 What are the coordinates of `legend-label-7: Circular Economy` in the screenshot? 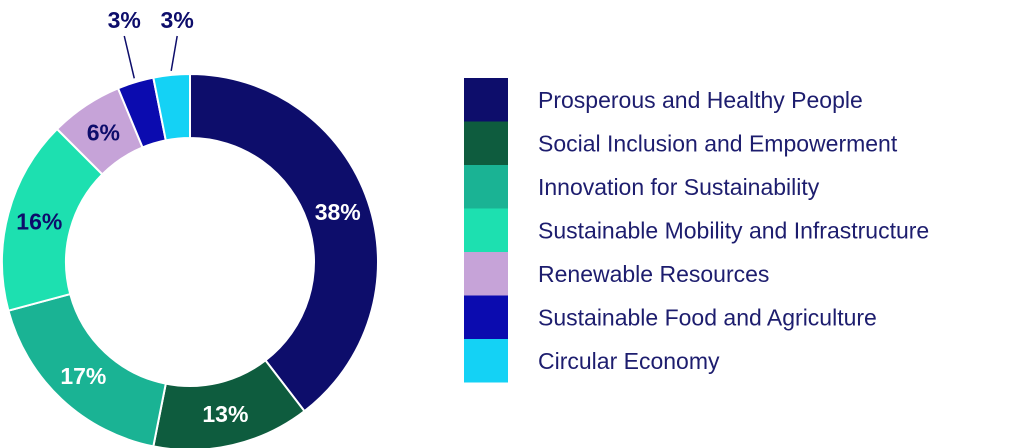 It's located at (629, 361).